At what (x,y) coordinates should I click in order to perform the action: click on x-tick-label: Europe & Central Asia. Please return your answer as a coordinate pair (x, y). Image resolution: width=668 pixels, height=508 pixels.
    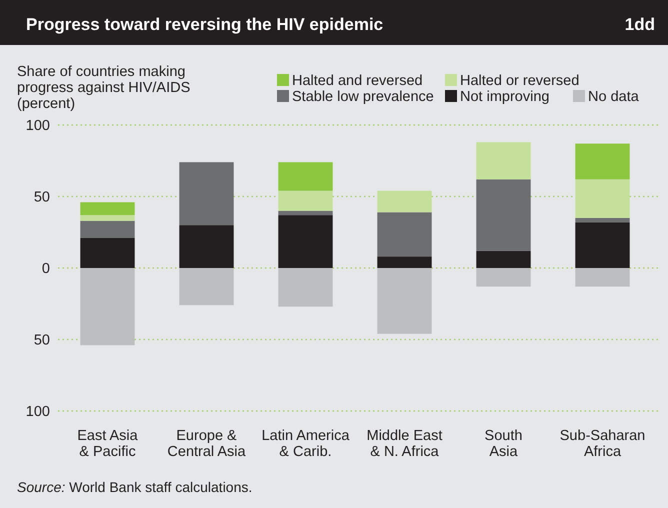
    Looking at the image, I should click on (207, 444).